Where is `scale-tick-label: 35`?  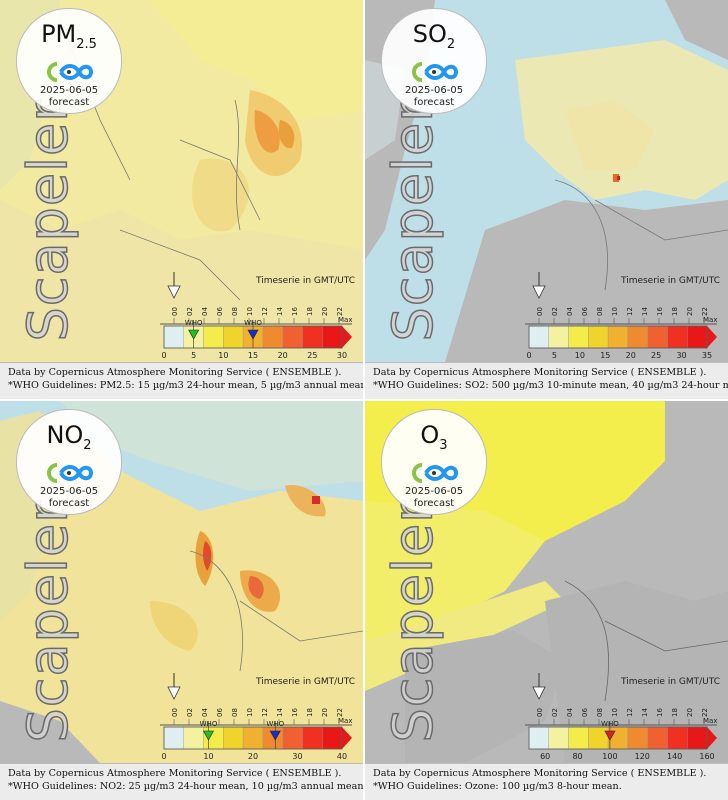
scale-tick-label: 35 is located at coordinates (707, 355).